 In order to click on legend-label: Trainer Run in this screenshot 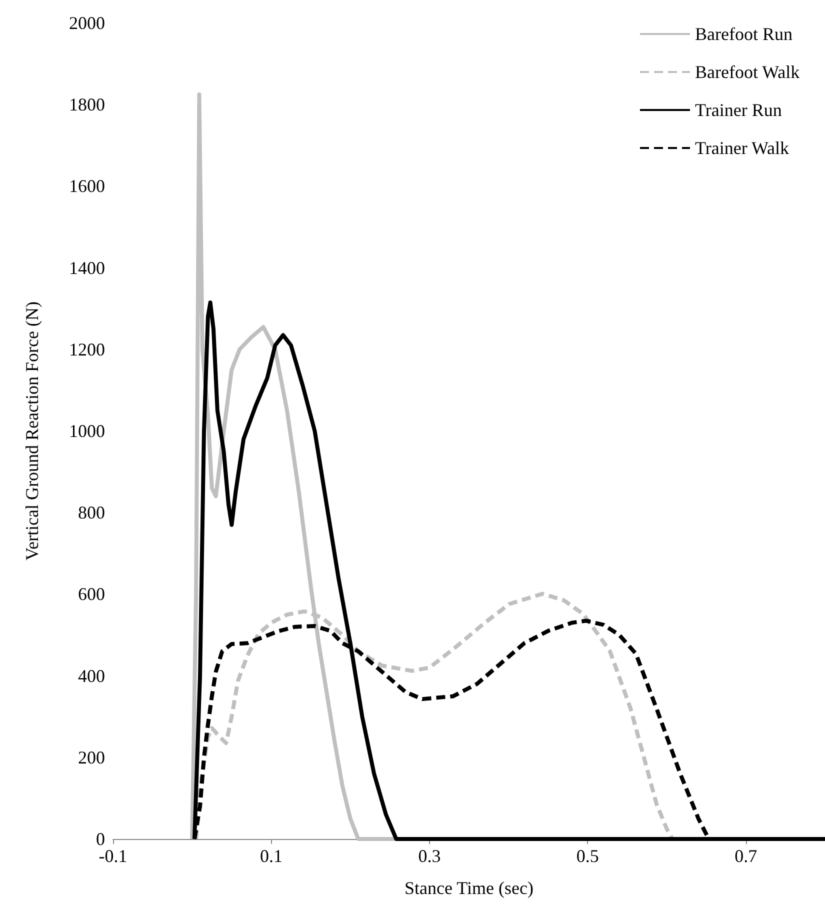, I will do `click(738, 110)`.